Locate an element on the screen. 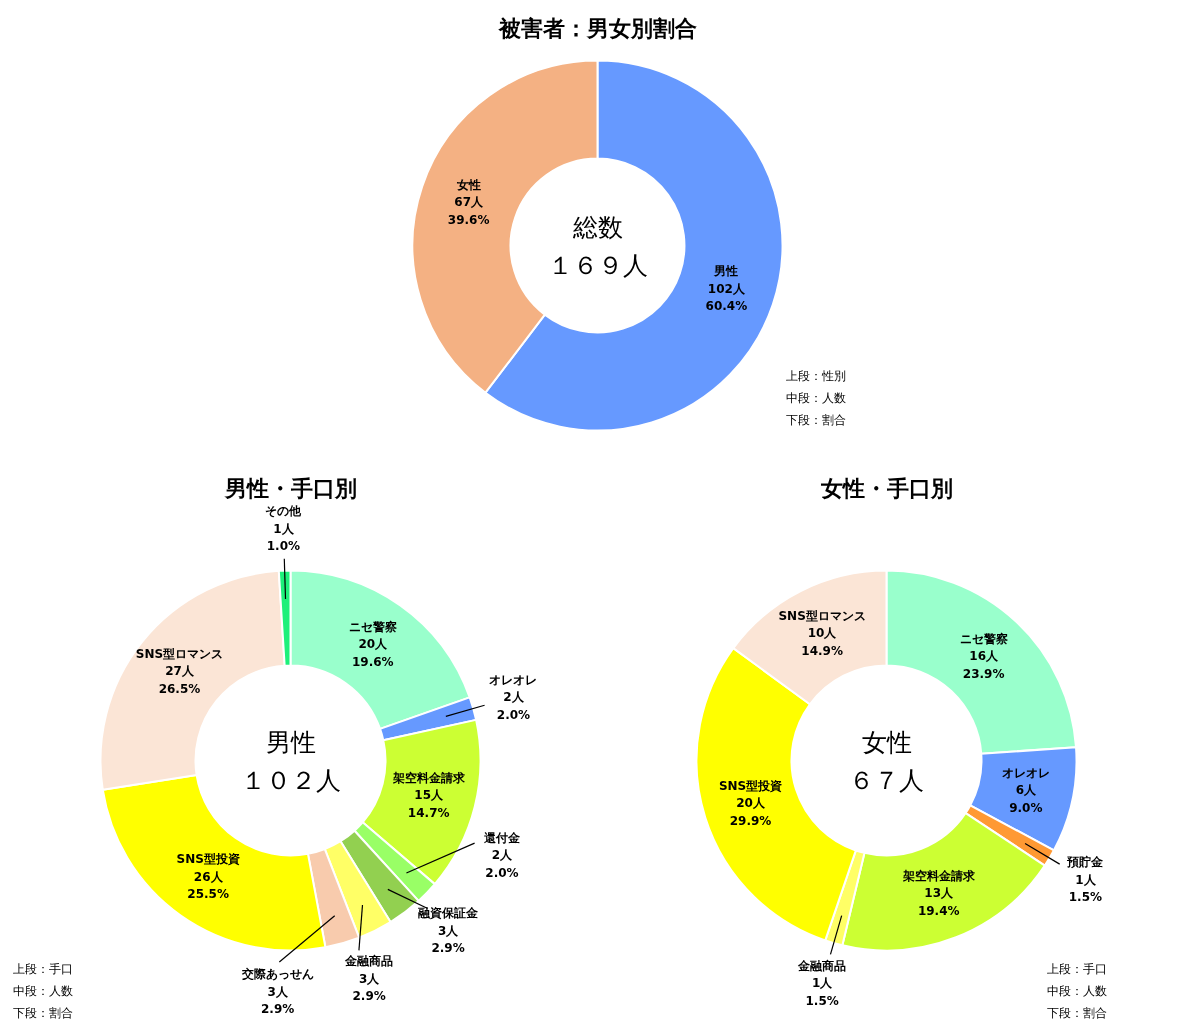 The image size is (1193, 1032). text: ６７人 is located at coordinates (886, 780).